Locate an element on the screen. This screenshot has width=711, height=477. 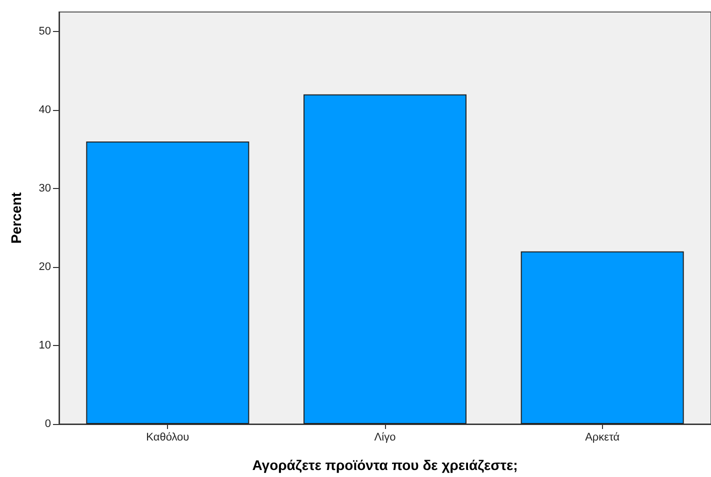
y-tick-label: 0 is located at coordinates (47, 424).